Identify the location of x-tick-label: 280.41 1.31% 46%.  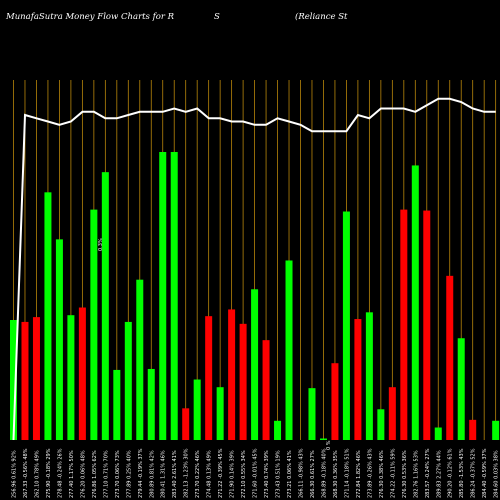
(164, 474).